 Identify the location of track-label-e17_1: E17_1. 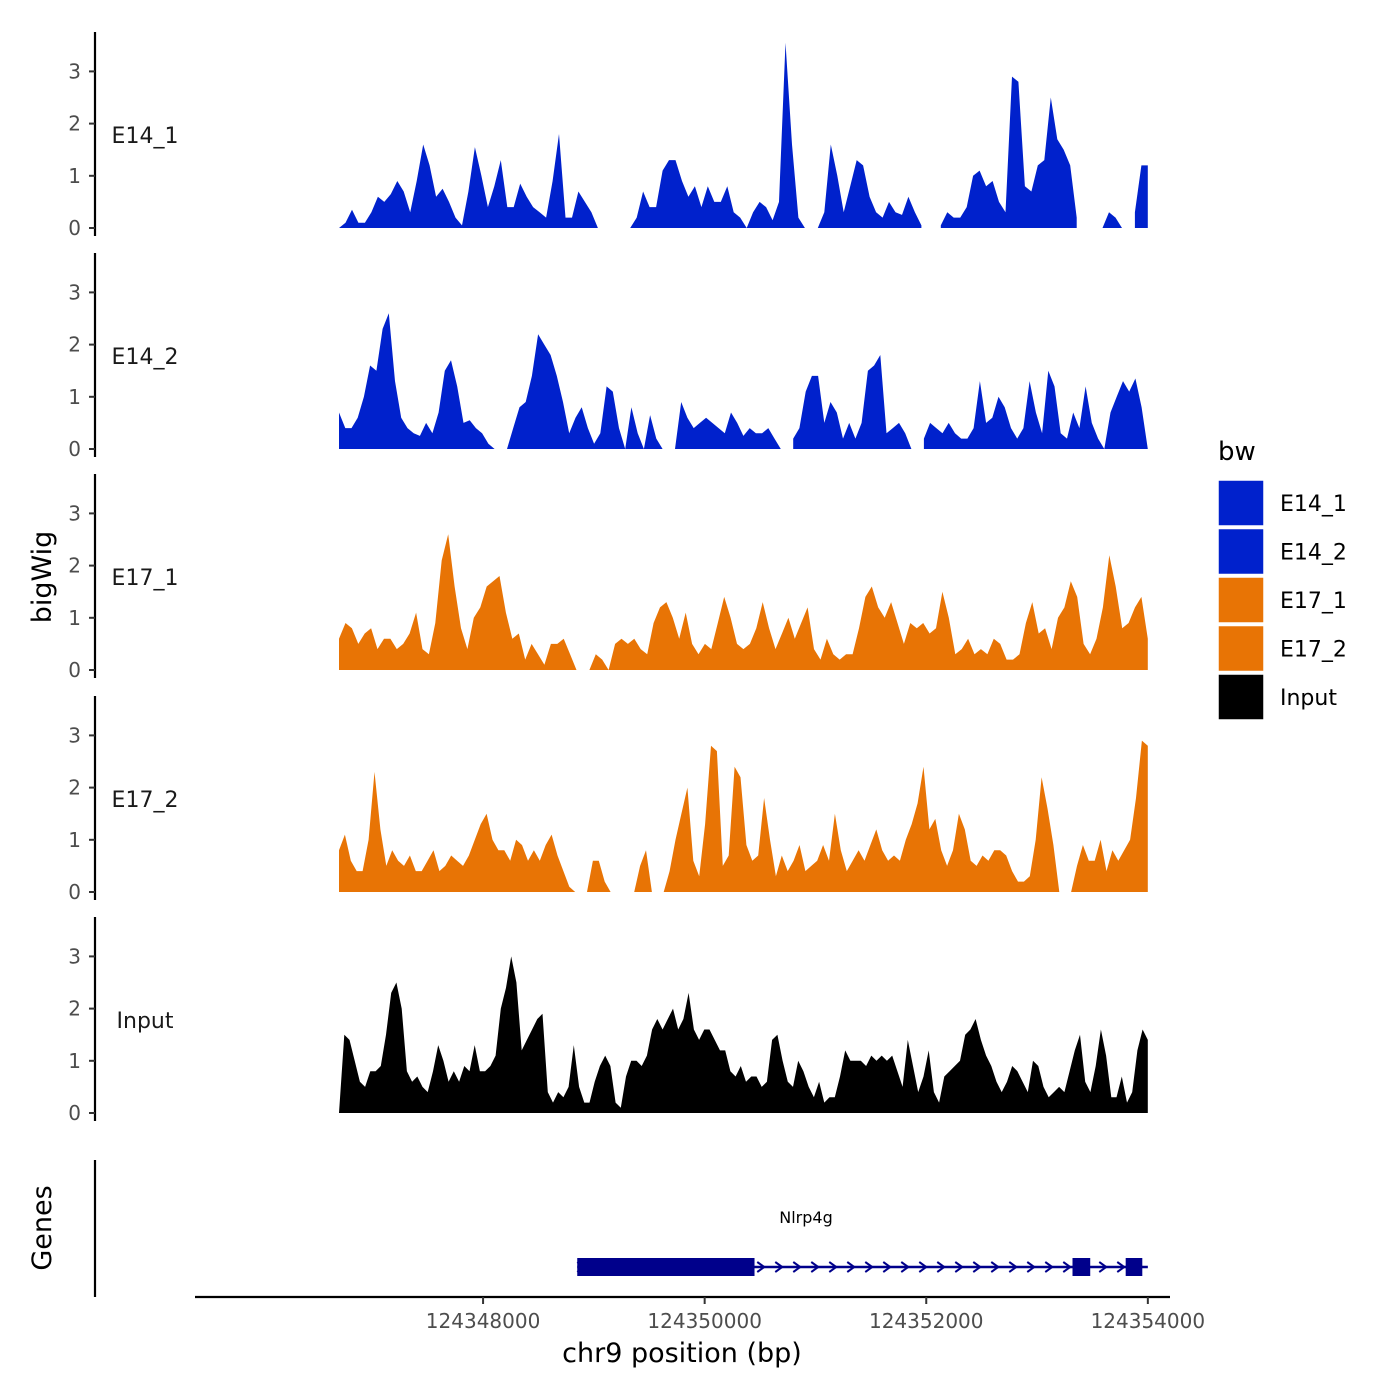
(145, 578).